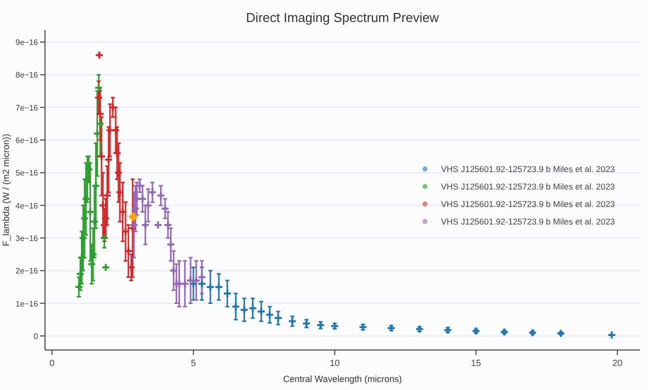  What do you see at coordinates (342, 379) in the screenshot?
I see `x-axis-title: Central Wavelength (microns)` at bounding box center [342, 379].